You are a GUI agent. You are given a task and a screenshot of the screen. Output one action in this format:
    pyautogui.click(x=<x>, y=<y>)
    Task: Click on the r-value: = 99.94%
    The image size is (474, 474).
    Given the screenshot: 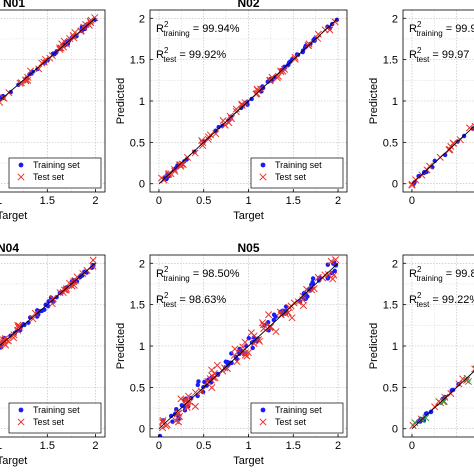 What is the action you would take?
    pyautogui.click(x=215, y=29)
    